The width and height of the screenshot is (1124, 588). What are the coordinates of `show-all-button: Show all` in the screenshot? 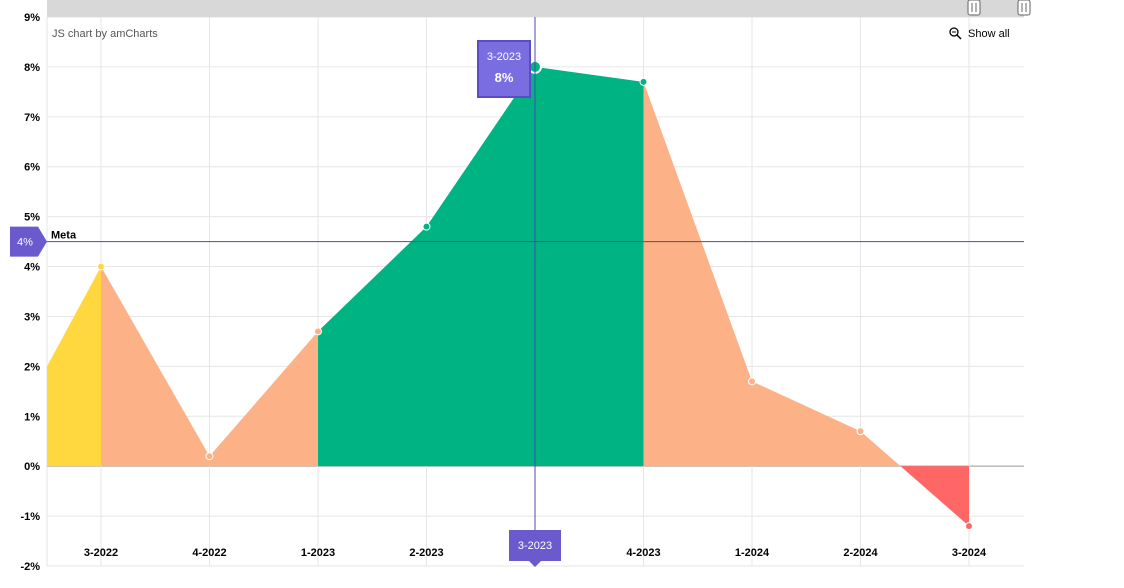 It's located at (979, 33).